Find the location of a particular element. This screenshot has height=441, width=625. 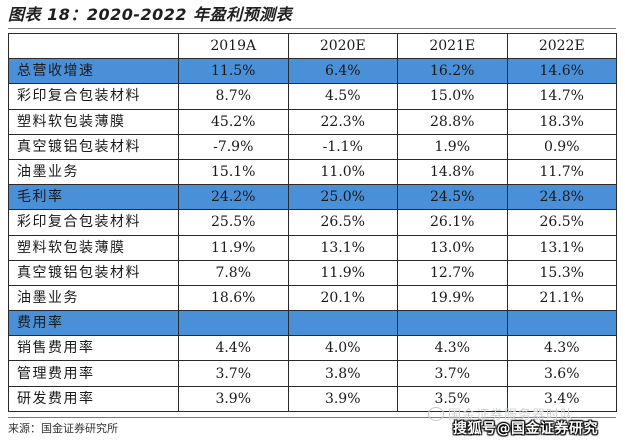

value-cell: 4.5% is located at coordinates (342, 96).